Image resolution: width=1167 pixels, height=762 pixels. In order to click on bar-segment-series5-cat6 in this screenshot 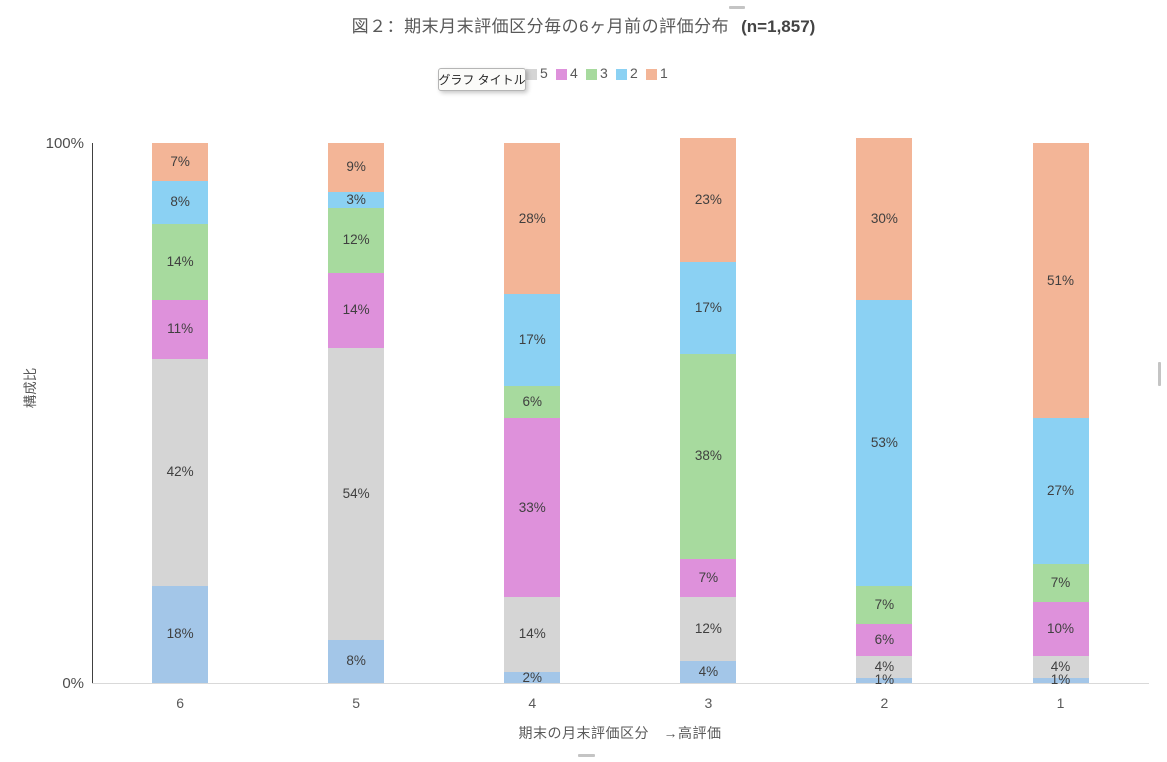, I will do `click(180, 472)`.